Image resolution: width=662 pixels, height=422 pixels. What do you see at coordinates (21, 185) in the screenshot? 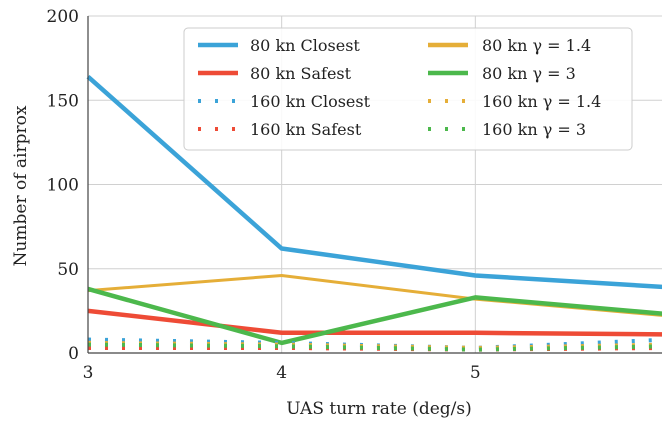
I see `y-axis-label: Number of airprox` at bounding box center [21, 185].